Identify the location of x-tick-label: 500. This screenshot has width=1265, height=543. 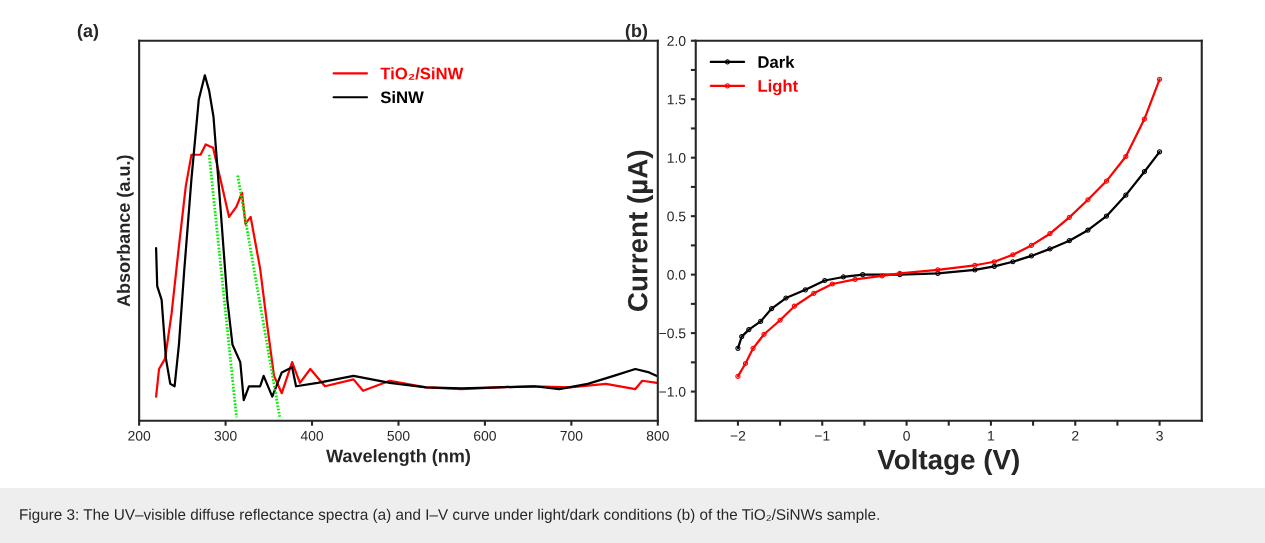
(398, 435).